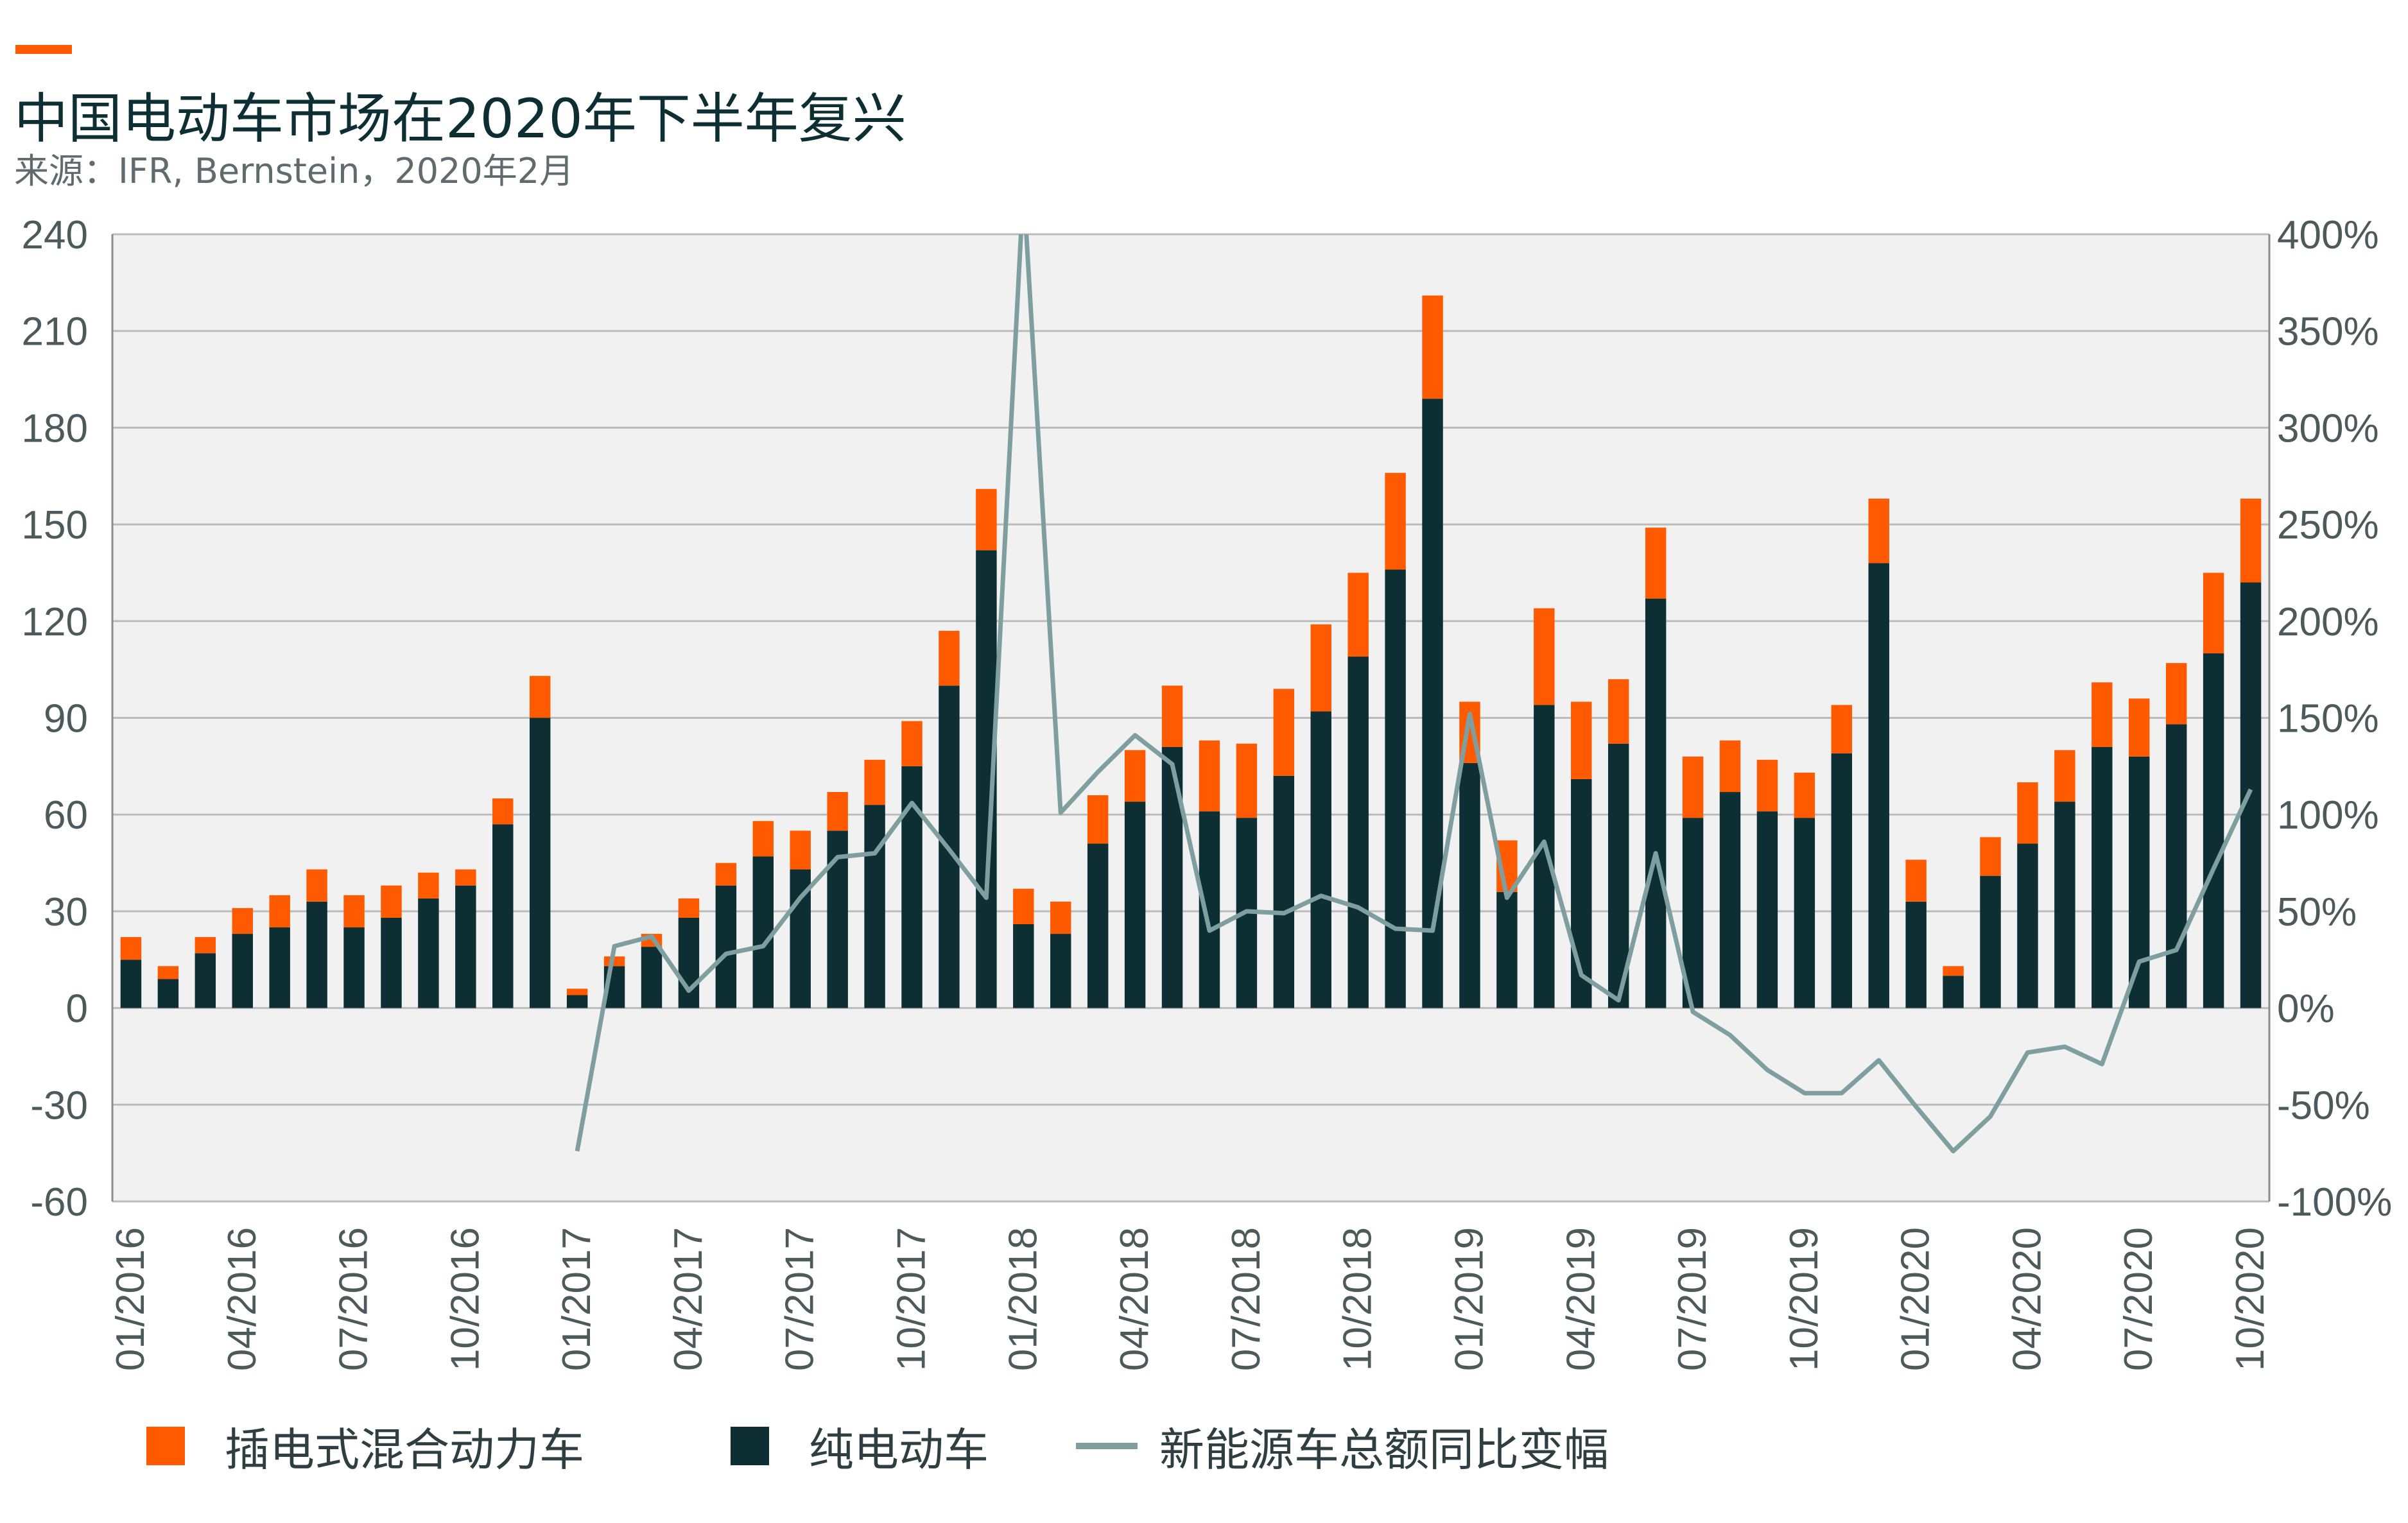 Image resolution: width=2408 pixels, height=1523 pixels. Describe the element at coordinates (59, 1203) in the screenshot. I see `y-left-tick-label: -60` at that location.